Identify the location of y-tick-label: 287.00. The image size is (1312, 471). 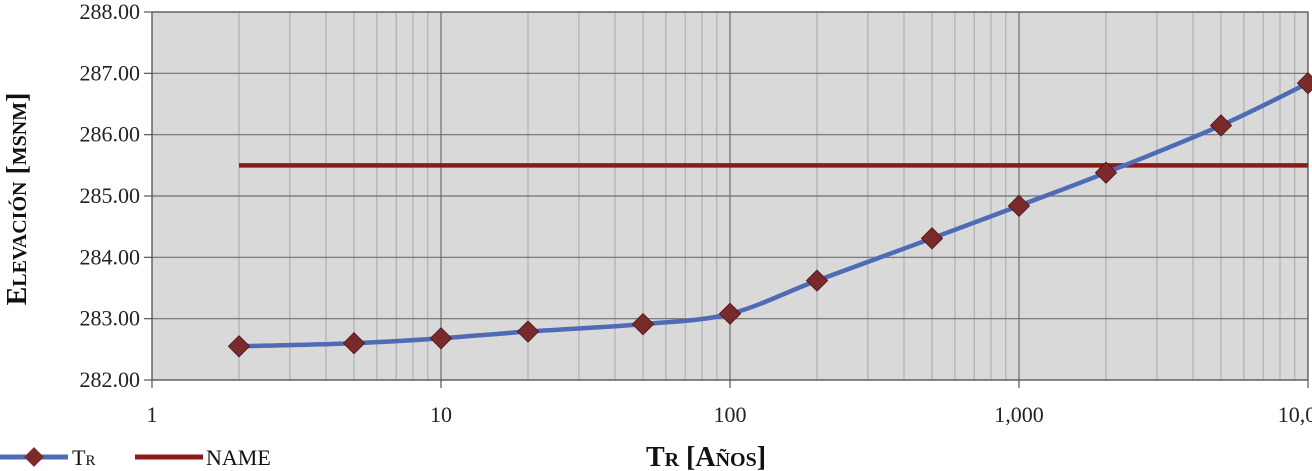
(110, 72).